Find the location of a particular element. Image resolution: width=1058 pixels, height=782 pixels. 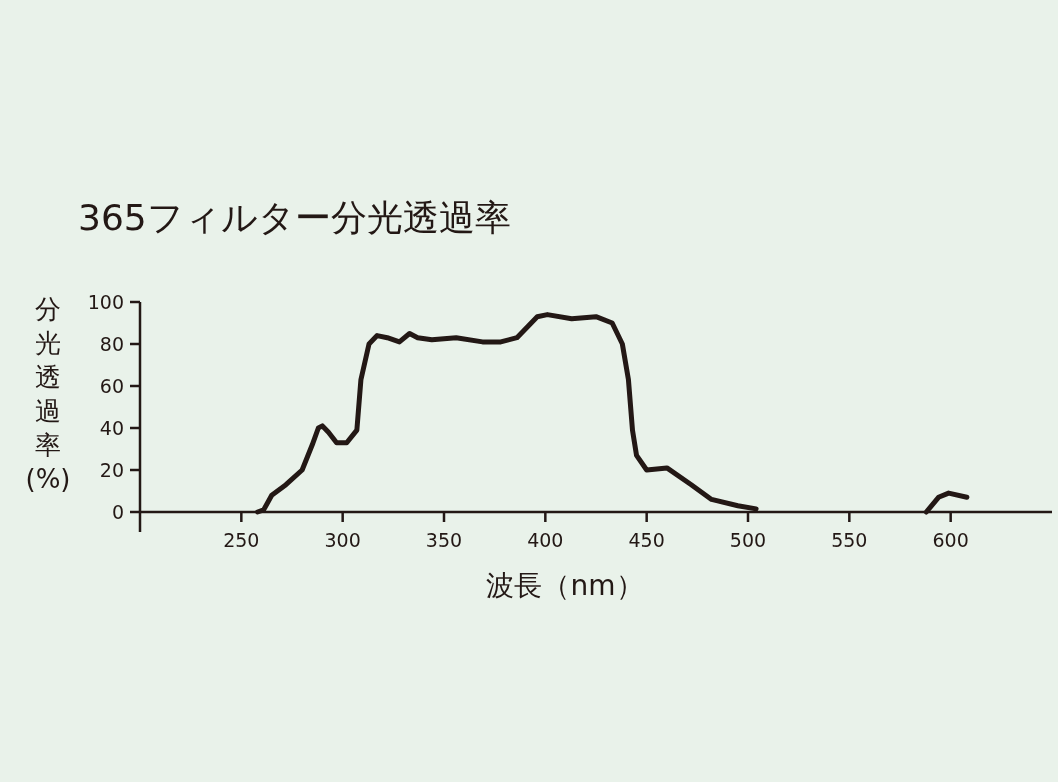

x-tick-label: 250 is located at coordinates (241, 540).